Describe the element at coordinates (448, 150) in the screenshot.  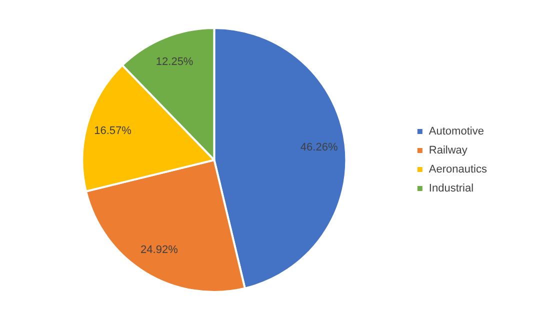
I see `legend-label: Railway` at that location.